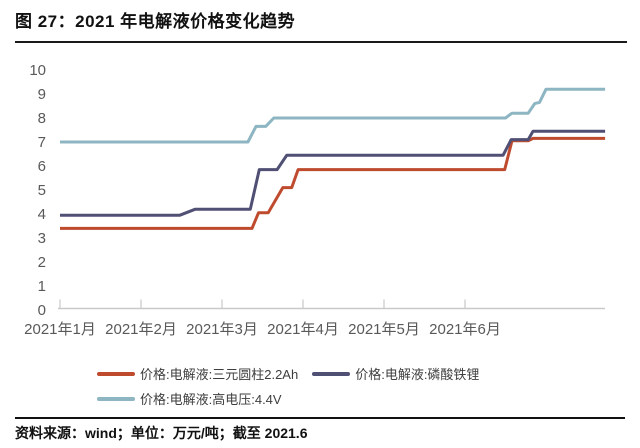  Describe the element at coordinates (303, 329) in the screenshot. I see `x-tick-label: 2021年4月` at that location.